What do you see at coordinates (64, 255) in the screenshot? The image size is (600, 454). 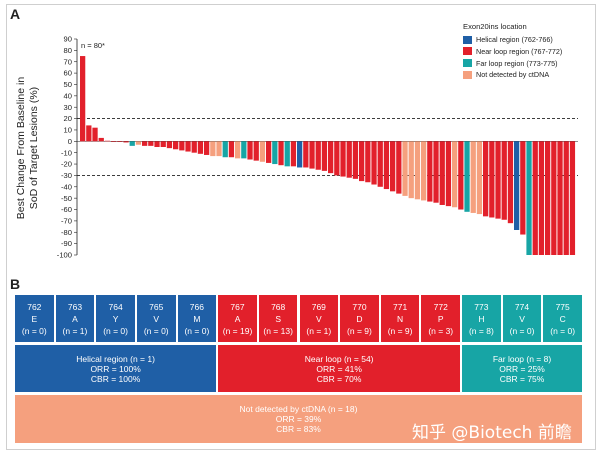 I see `y-tick-label: -100` at bounding box center [64, 255].